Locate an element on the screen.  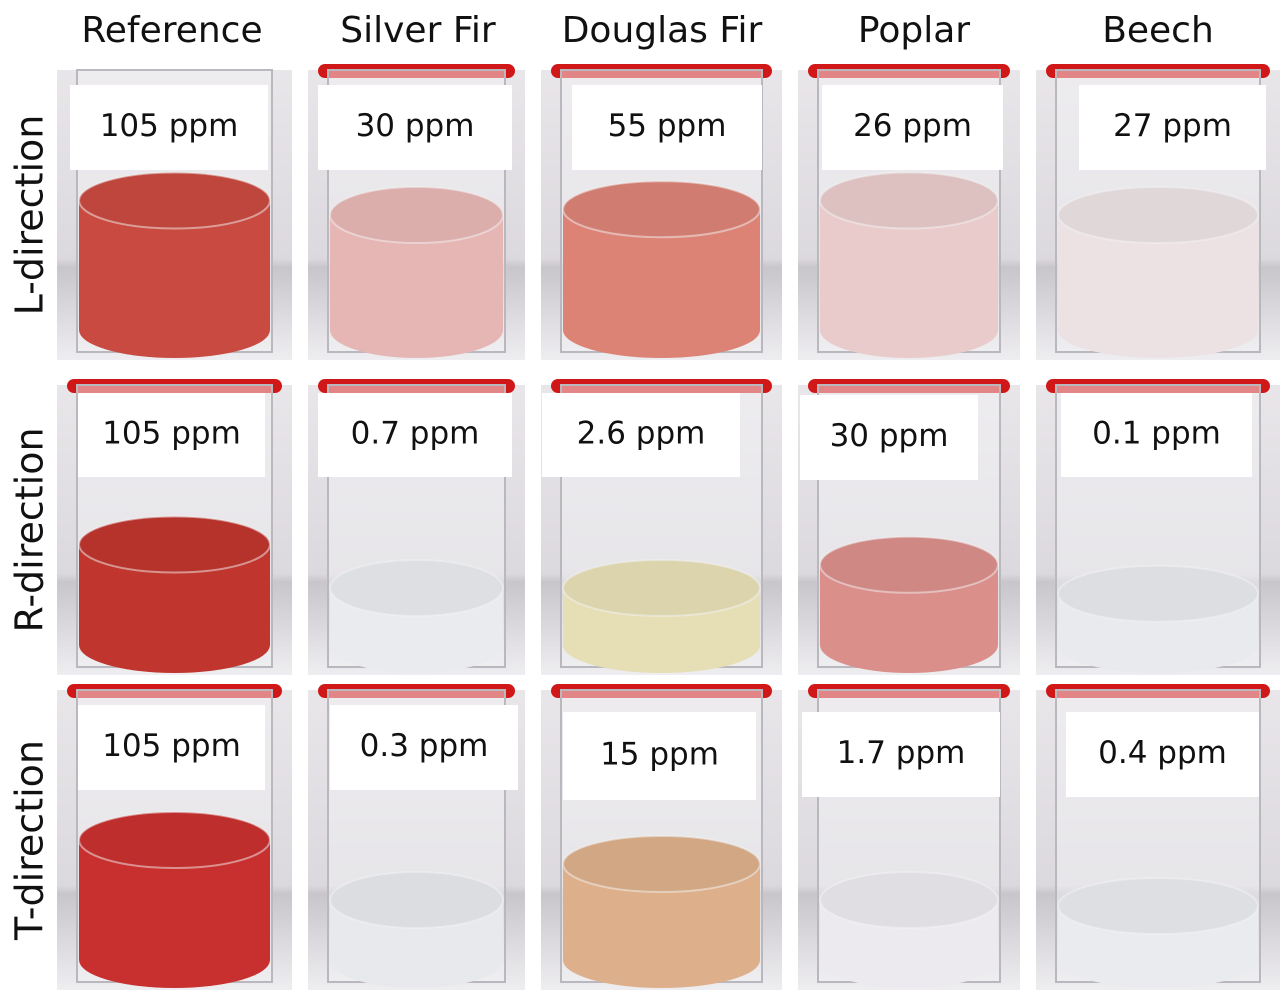
concentration-label: 0.1 ppm is located at coordinates (1156, 434).